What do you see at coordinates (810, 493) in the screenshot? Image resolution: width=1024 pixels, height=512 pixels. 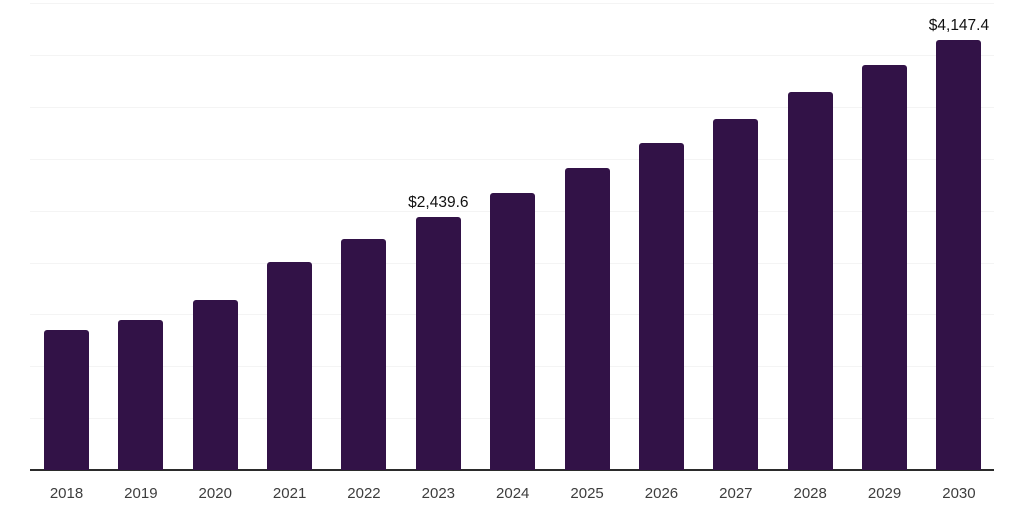 I see `x-tick-label-2028: 2028` at bounding box center [810, 493].